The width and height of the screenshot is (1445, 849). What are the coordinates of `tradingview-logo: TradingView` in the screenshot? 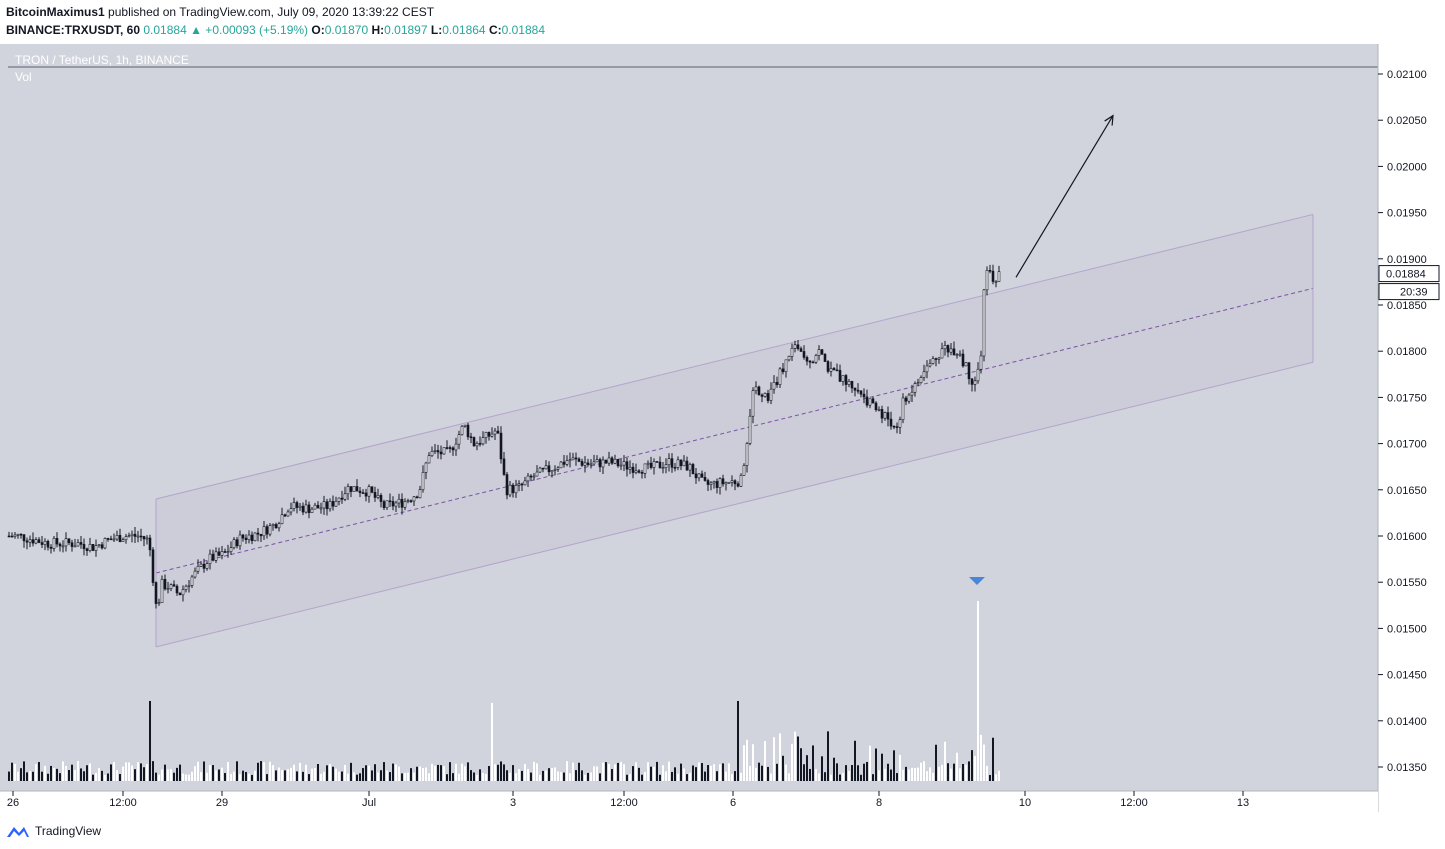 It's located at (53, 831).